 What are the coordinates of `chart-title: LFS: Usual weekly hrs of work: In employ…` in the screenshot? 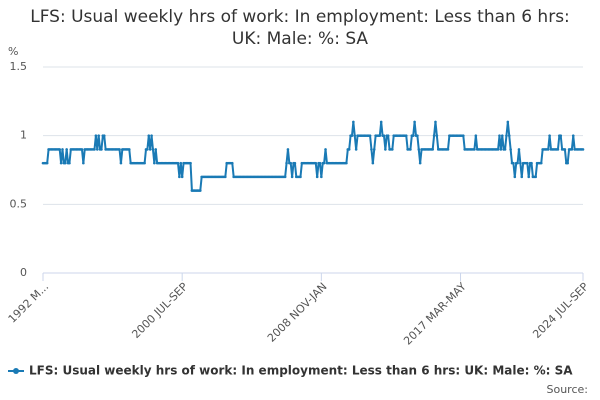 It's located at (300, 28).